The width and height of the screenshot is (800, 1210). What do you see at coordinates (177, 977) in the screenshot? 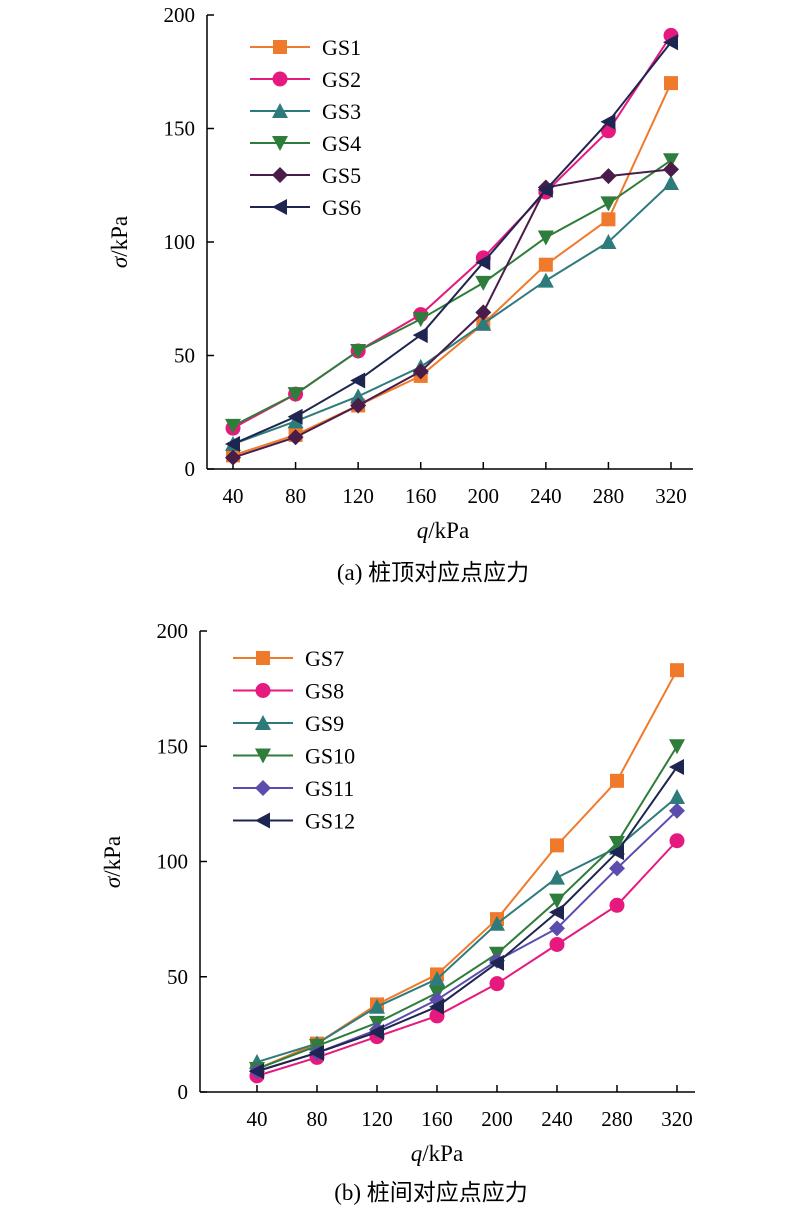
I see `chart-b-y-tick-label: 50` at bounding box center [177, 977].